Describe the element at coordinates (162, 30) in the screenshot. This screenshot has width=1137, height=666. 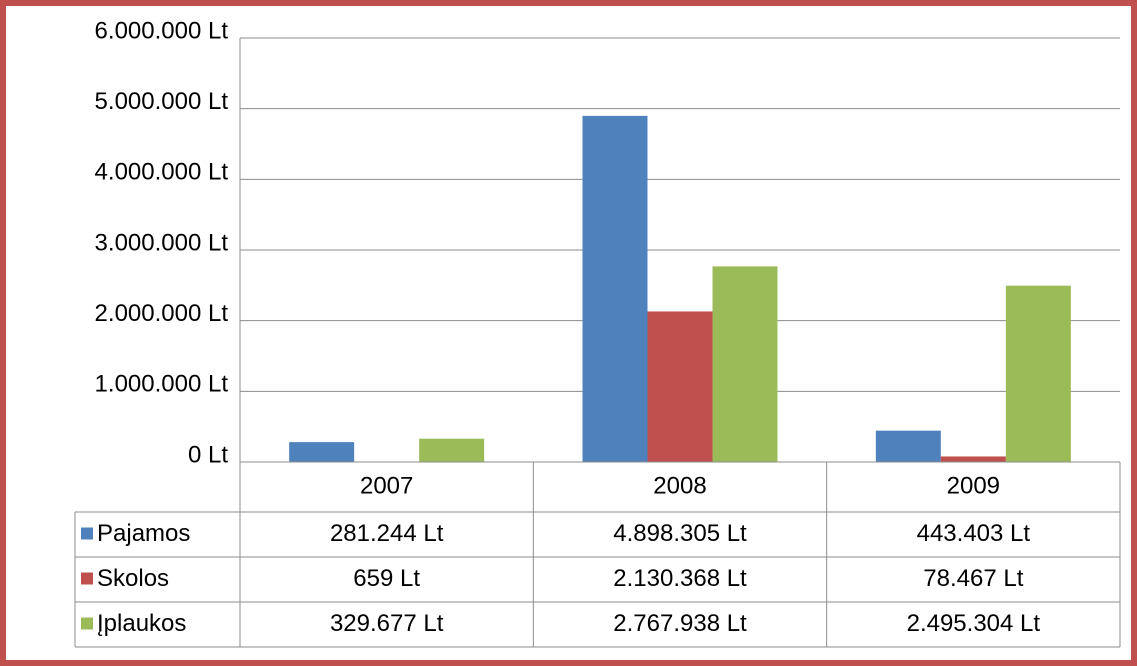
I see `y-tick-label: 6.000.000 Lt` at that location.